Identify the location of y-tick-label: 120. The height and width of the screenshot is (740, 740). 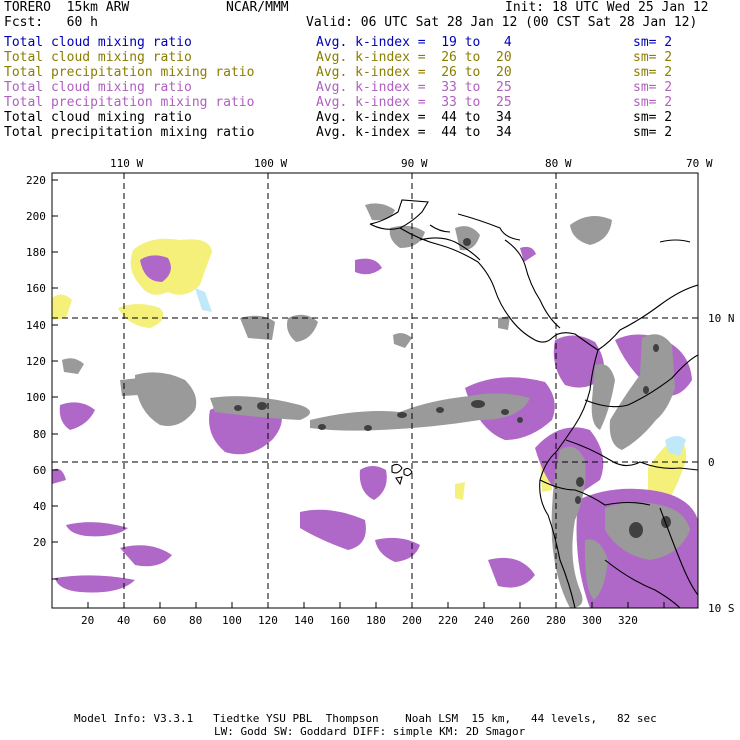
(36, 361).